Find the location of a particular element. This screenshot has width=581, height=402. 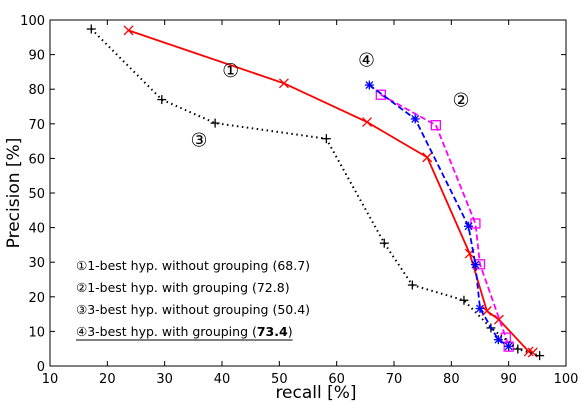

legend-entry-tail: ) is located at coordinates (290, 331).